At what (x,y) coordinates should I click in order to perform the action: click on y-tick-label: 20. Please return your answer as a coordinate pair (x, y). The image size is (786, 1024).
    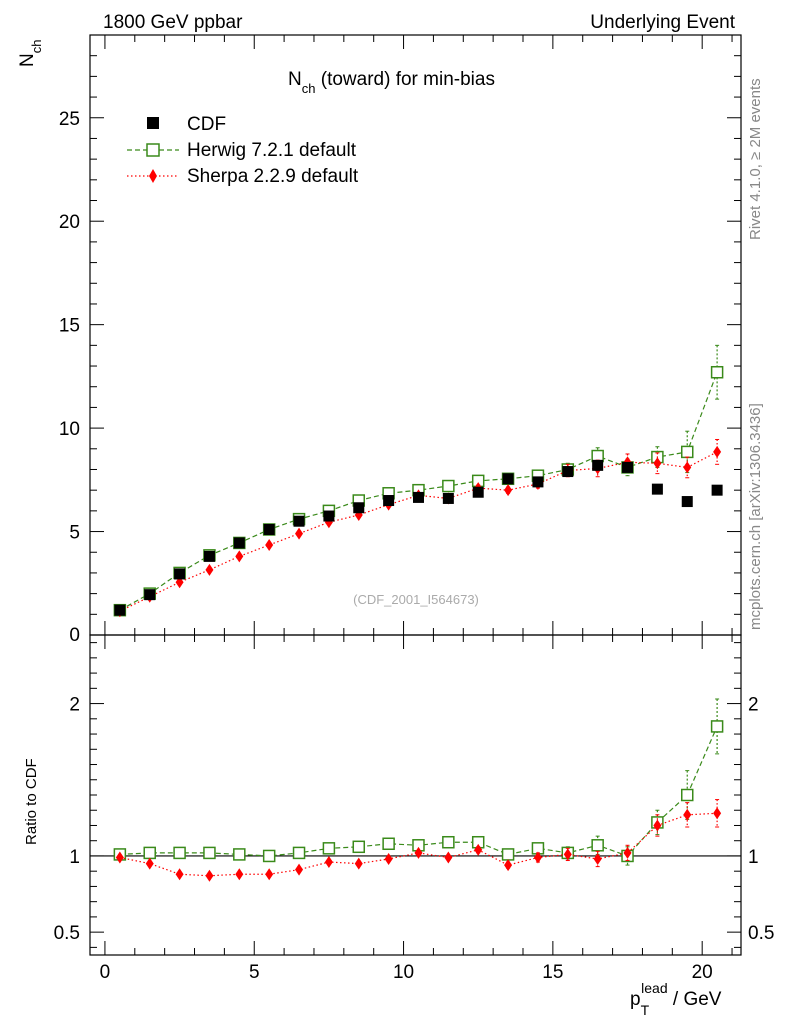
    Looking at the image, I should click on (69, 222).